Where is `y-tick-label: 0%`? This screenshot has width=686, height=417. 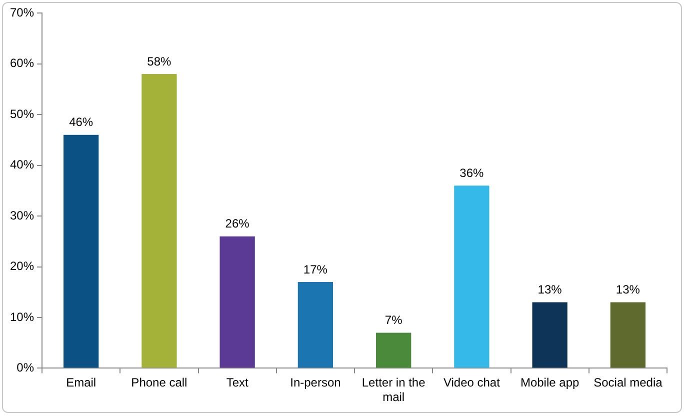 y-tick-label: 0% is located at coordinates (25, 367).